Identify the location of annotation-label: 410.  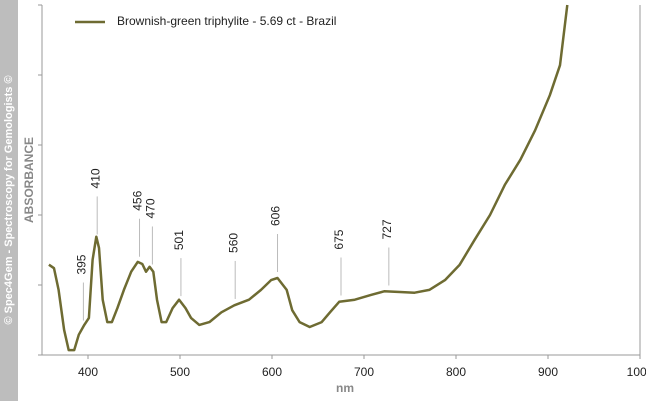
(95, 178).